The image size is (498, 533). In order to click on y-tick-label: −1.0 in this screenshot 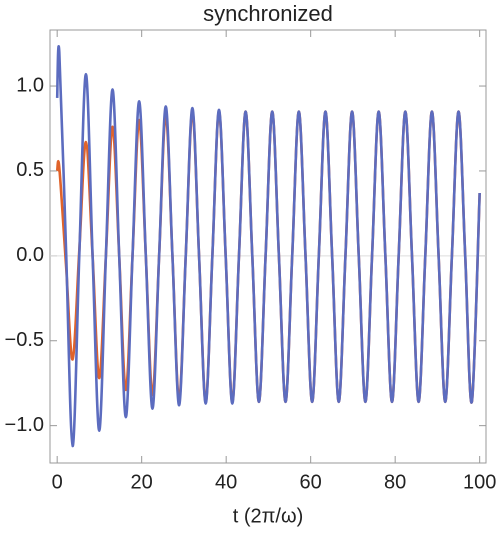, I will do `click(24, 425)`.